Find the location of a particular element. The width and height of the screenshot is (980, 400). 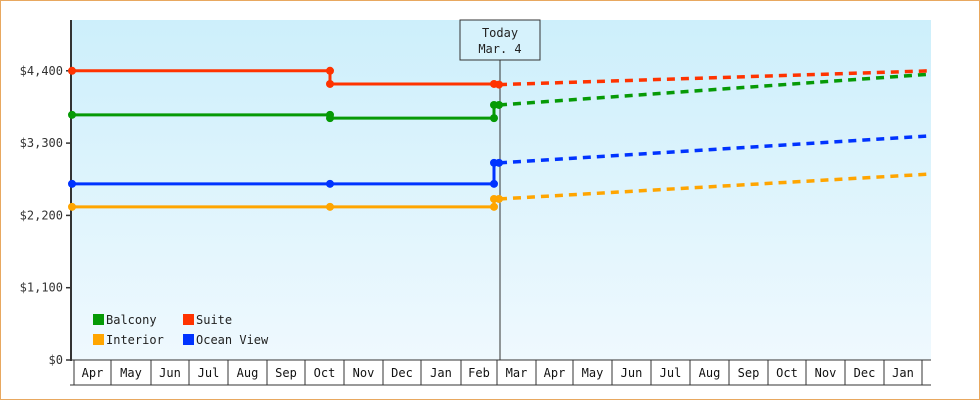

series-balcony is located at coordinates (500, 97).